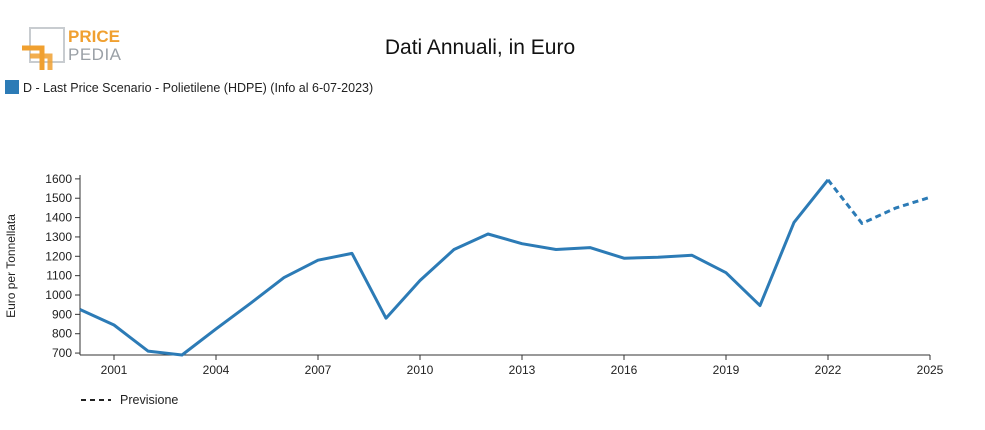  Describe the element at coordinates (420, 370) in the screenshot. I see `x-tick-label: 2010` at that location.